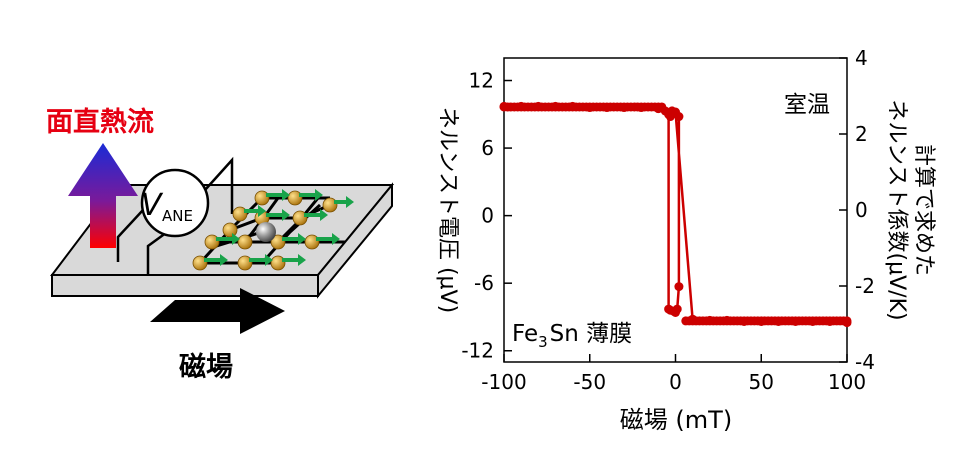 This screenshot has height=455, width=972. Describe the element at coordinates (484, 283) in the screenshot. I see `y-tick-label: -6` at that location.